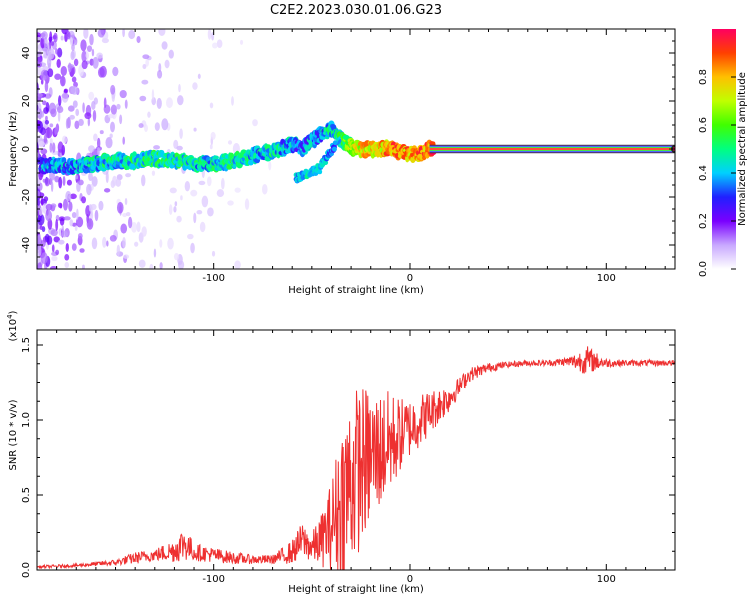  What do you see at coordinates (356, 290) in the screenshot?
I see `spectrogram-x-label: Height of straight line (km)` at bounding box center [356, 290].